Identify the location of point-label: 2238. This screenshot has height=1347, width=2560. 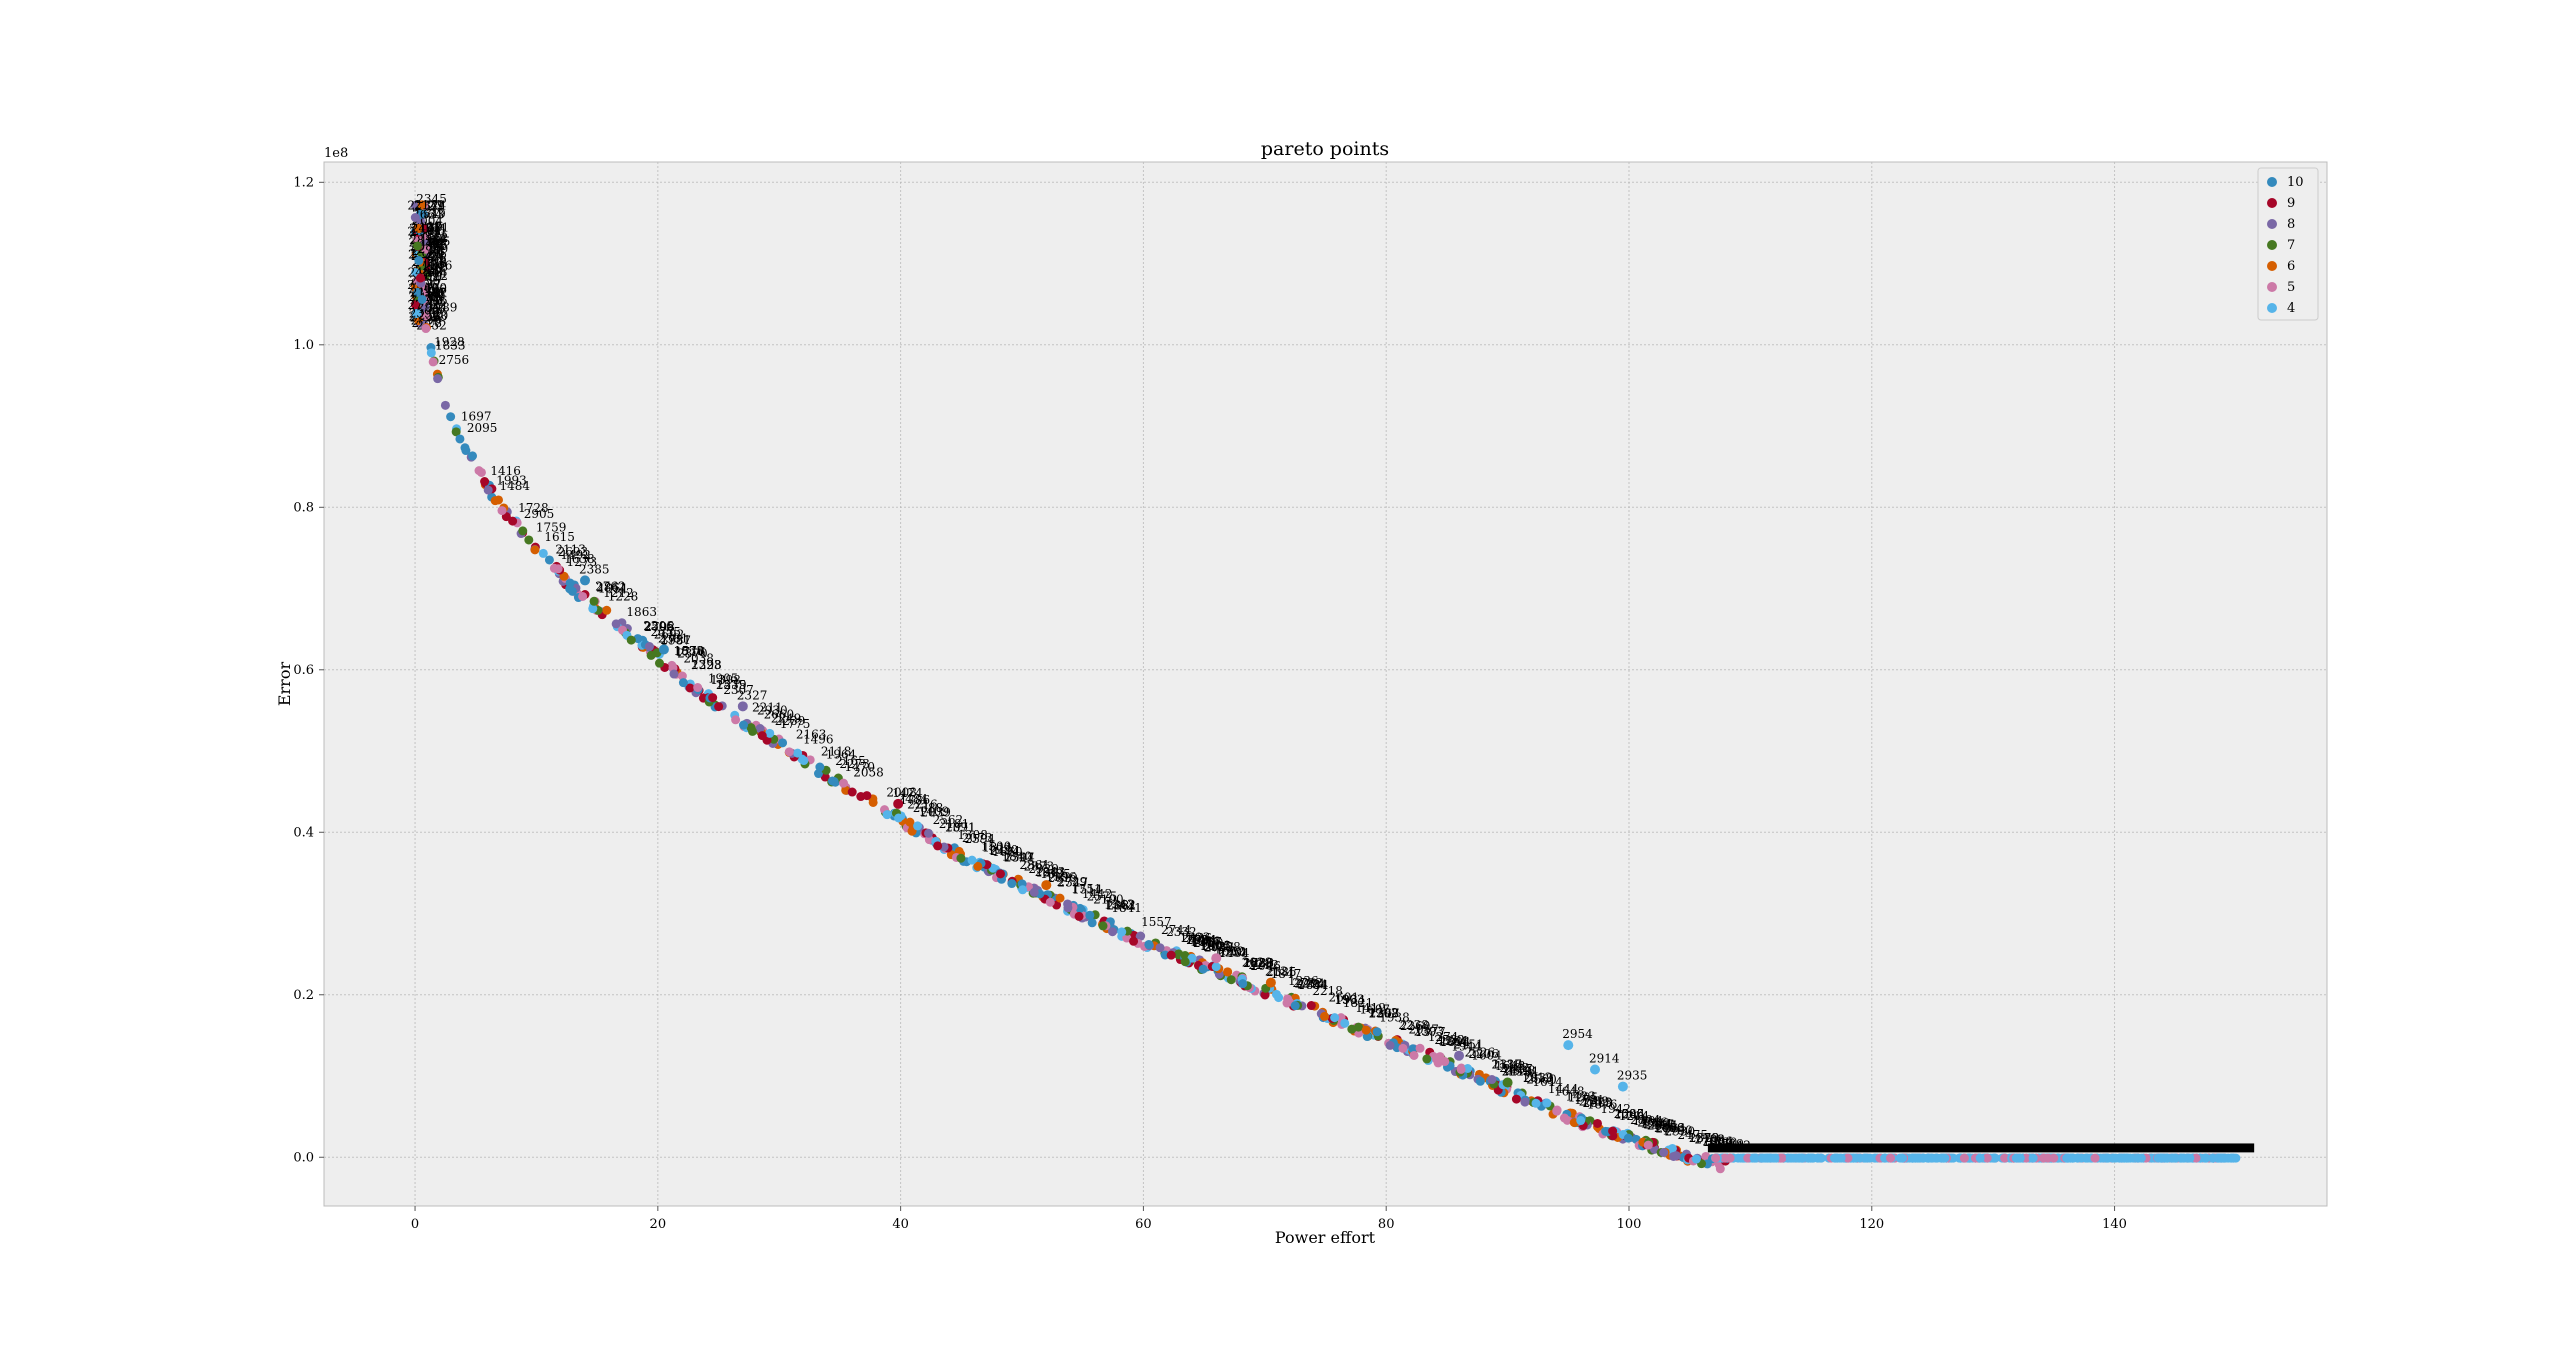
(1413, 1025).